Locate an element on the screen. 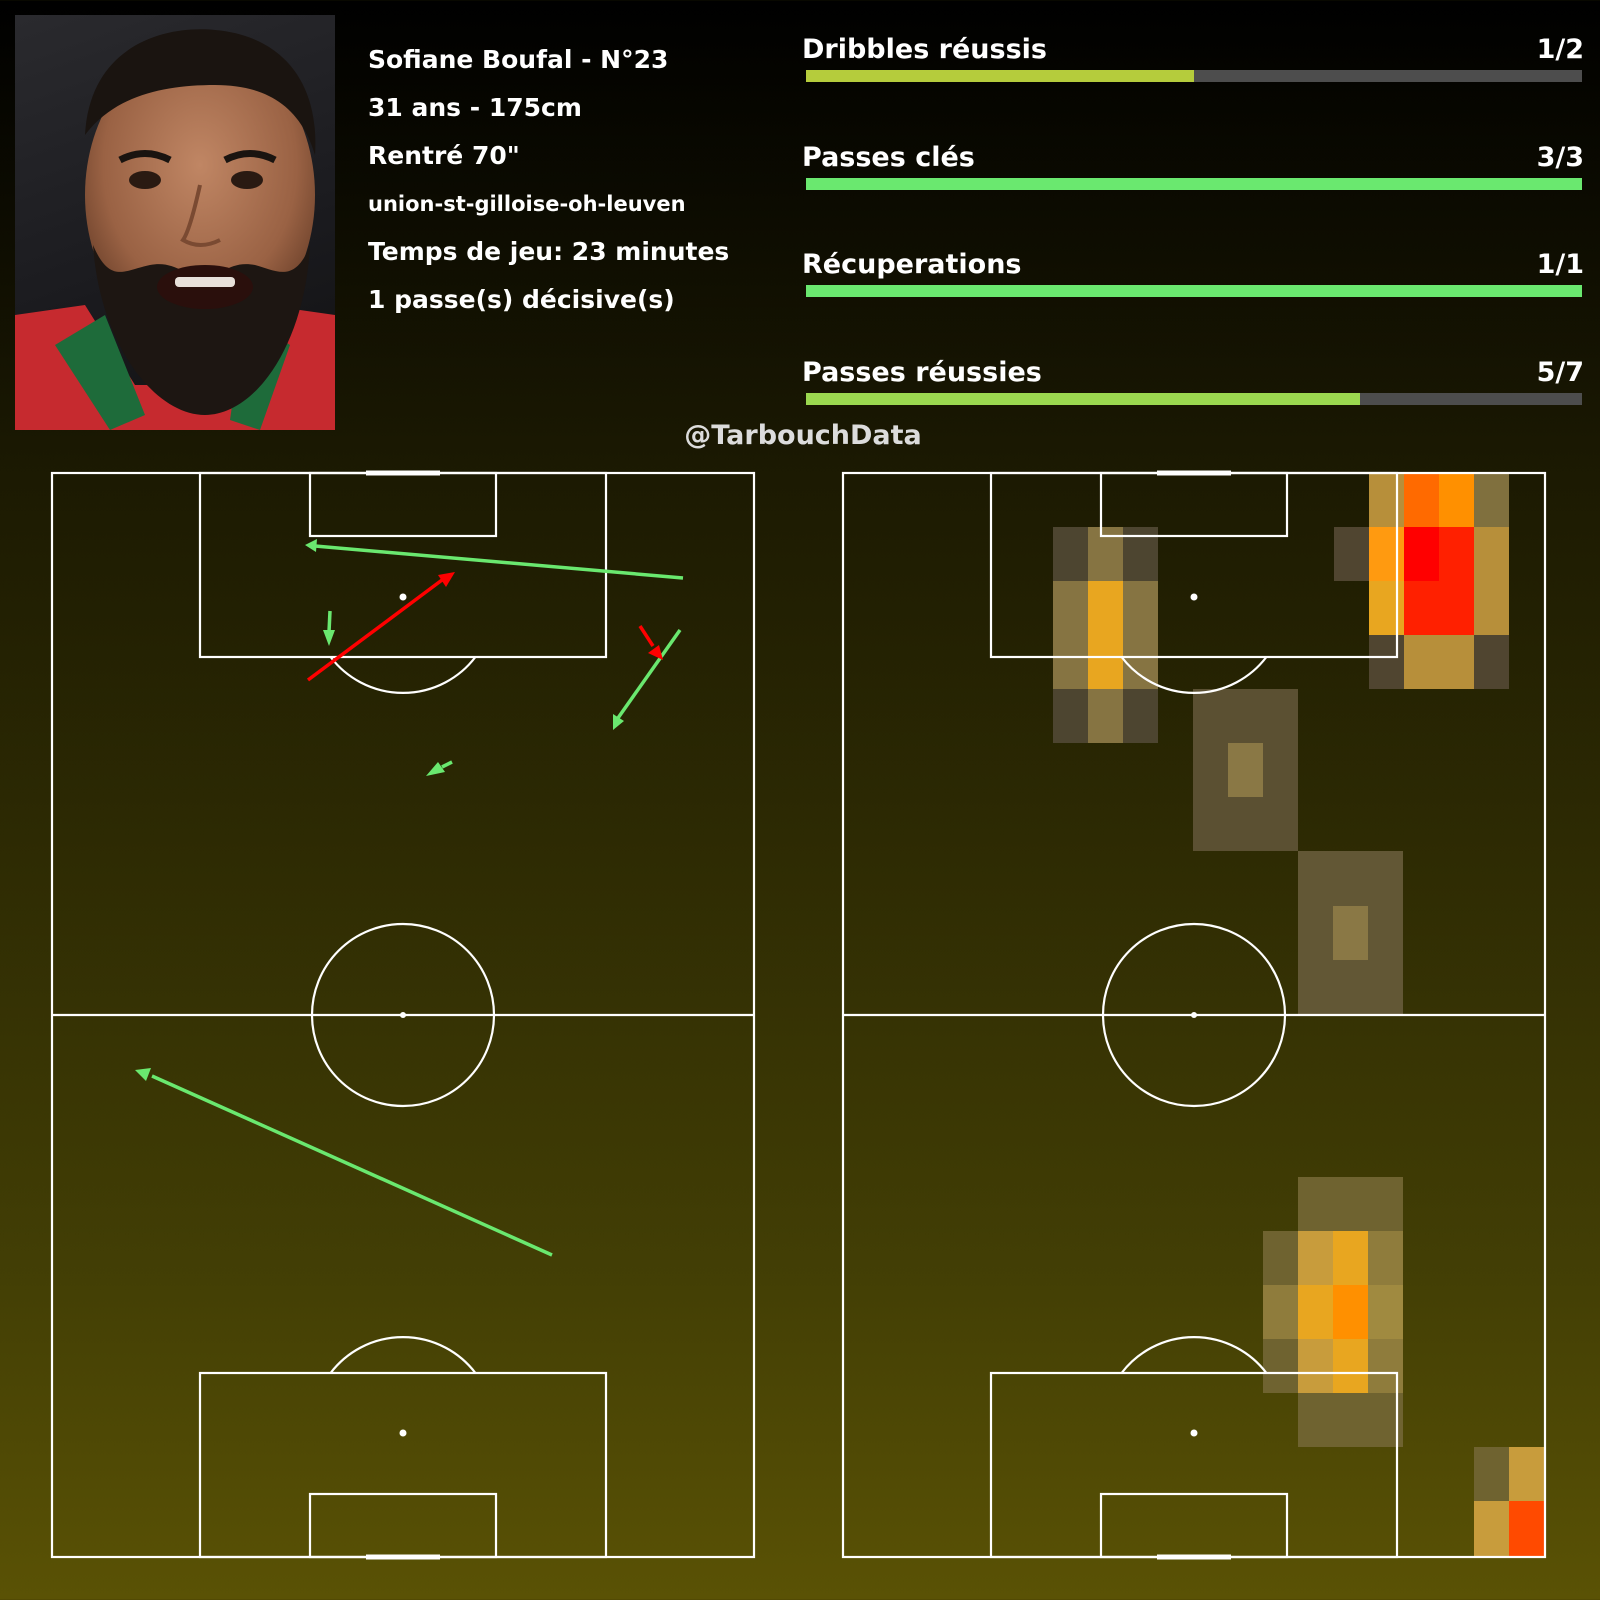  player-sub-info: Rentré 70" is located at coordinates (444, 155).